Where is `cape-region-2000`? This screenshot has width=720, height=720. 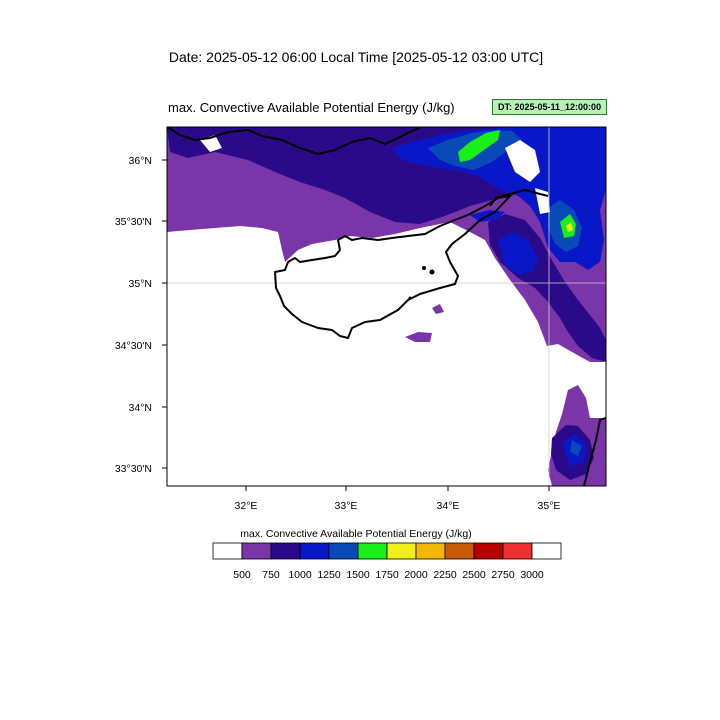 cape-region-2000 is located at coordinates (569, 227).